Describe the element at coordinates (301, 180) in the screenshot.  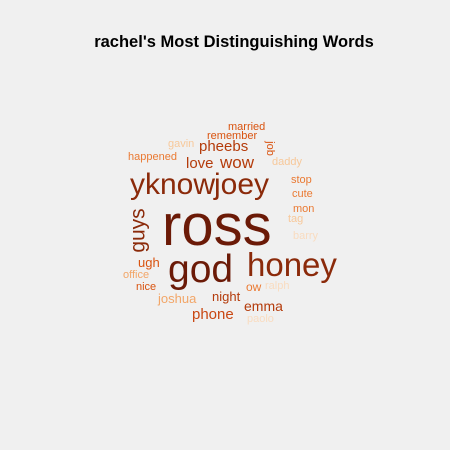
I see `word-stop: stop` at that location.